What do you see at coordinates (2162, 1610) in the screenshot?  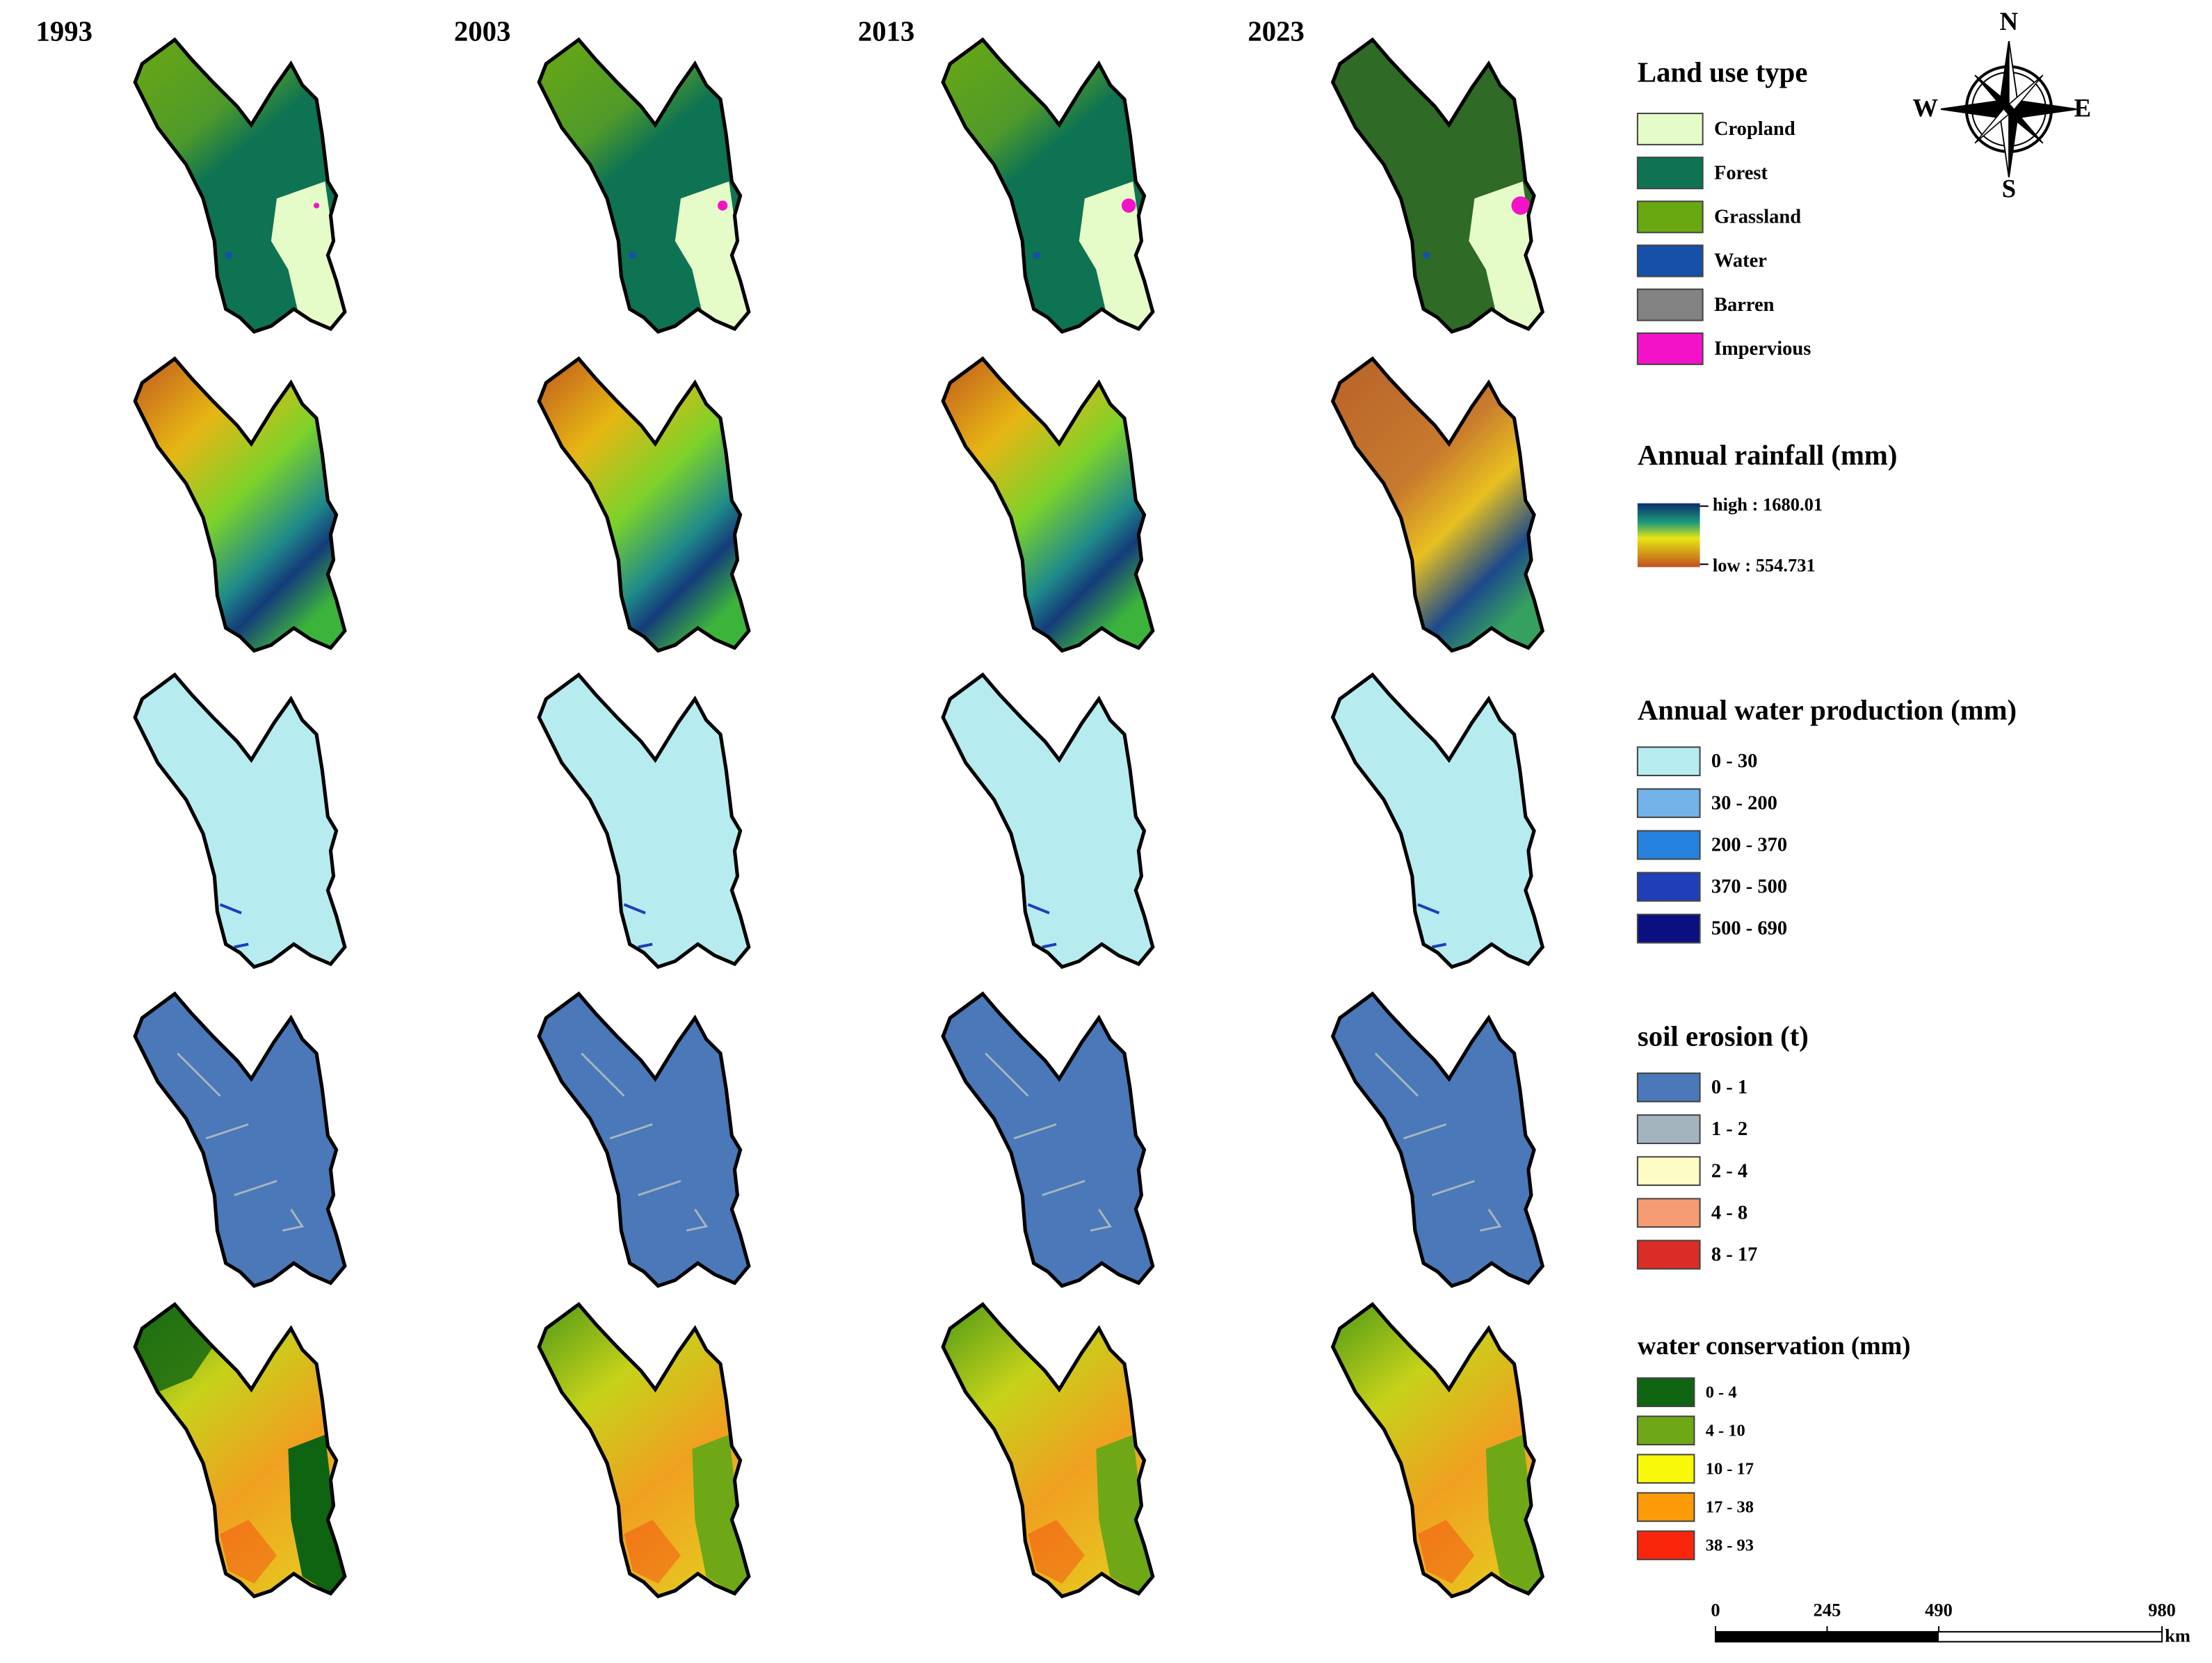 I see `scale-tick-label: 980` at bounding box center [2162, 1610].